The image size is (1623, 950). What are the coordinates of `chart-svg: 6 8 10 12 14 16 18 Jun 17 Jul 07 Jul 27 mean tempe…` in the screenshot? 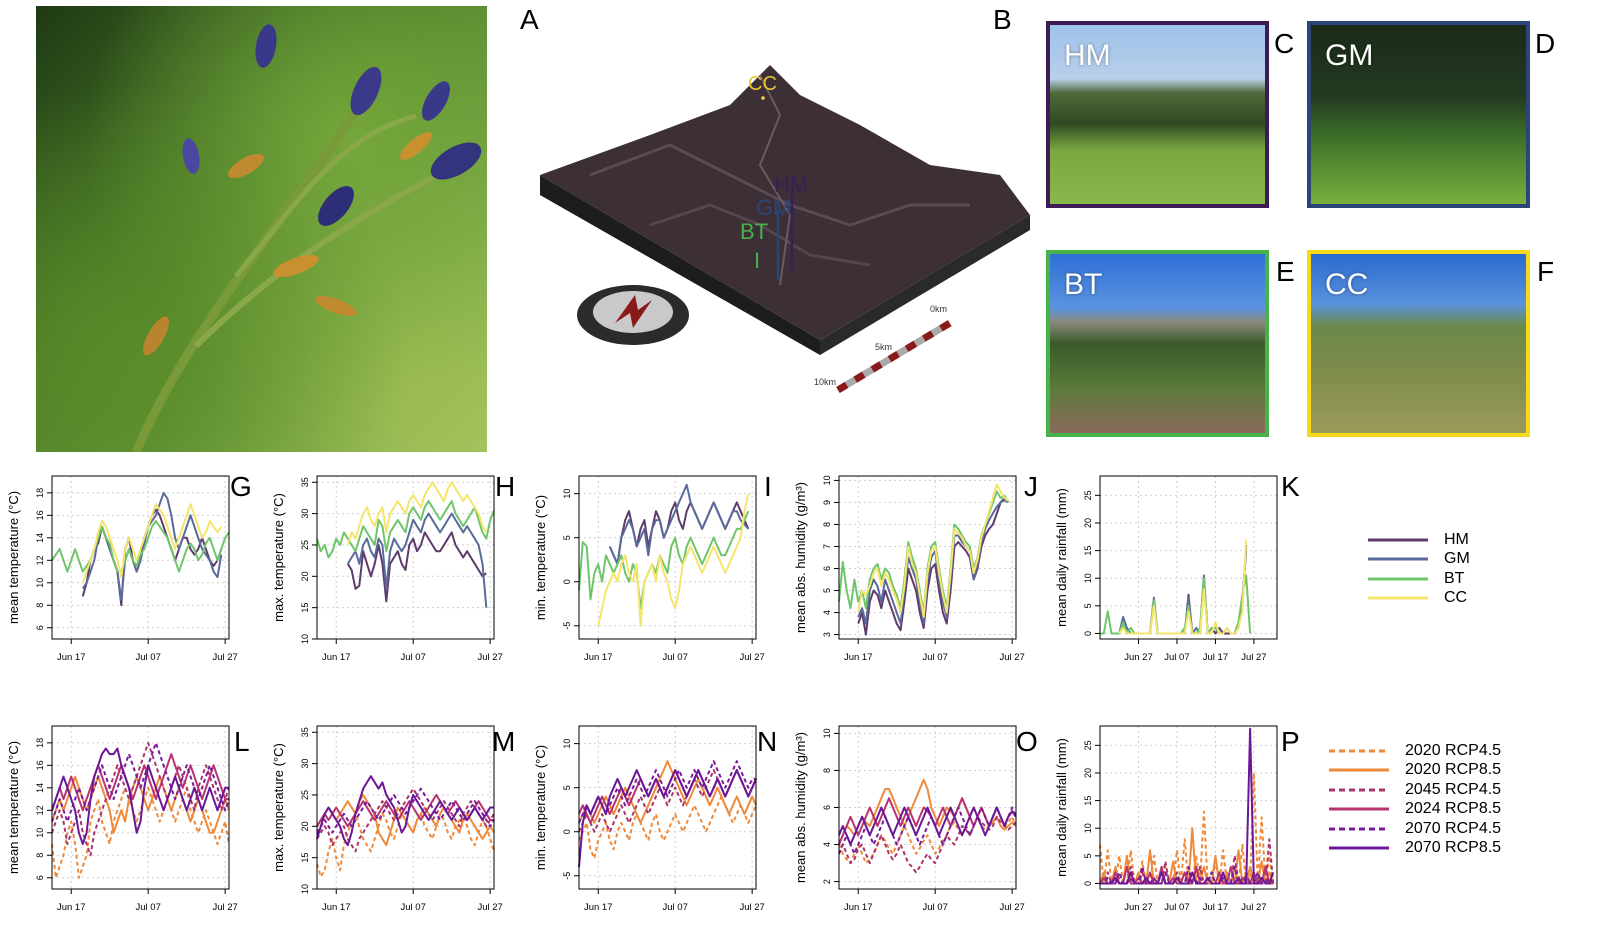 It's located at (122, 569).